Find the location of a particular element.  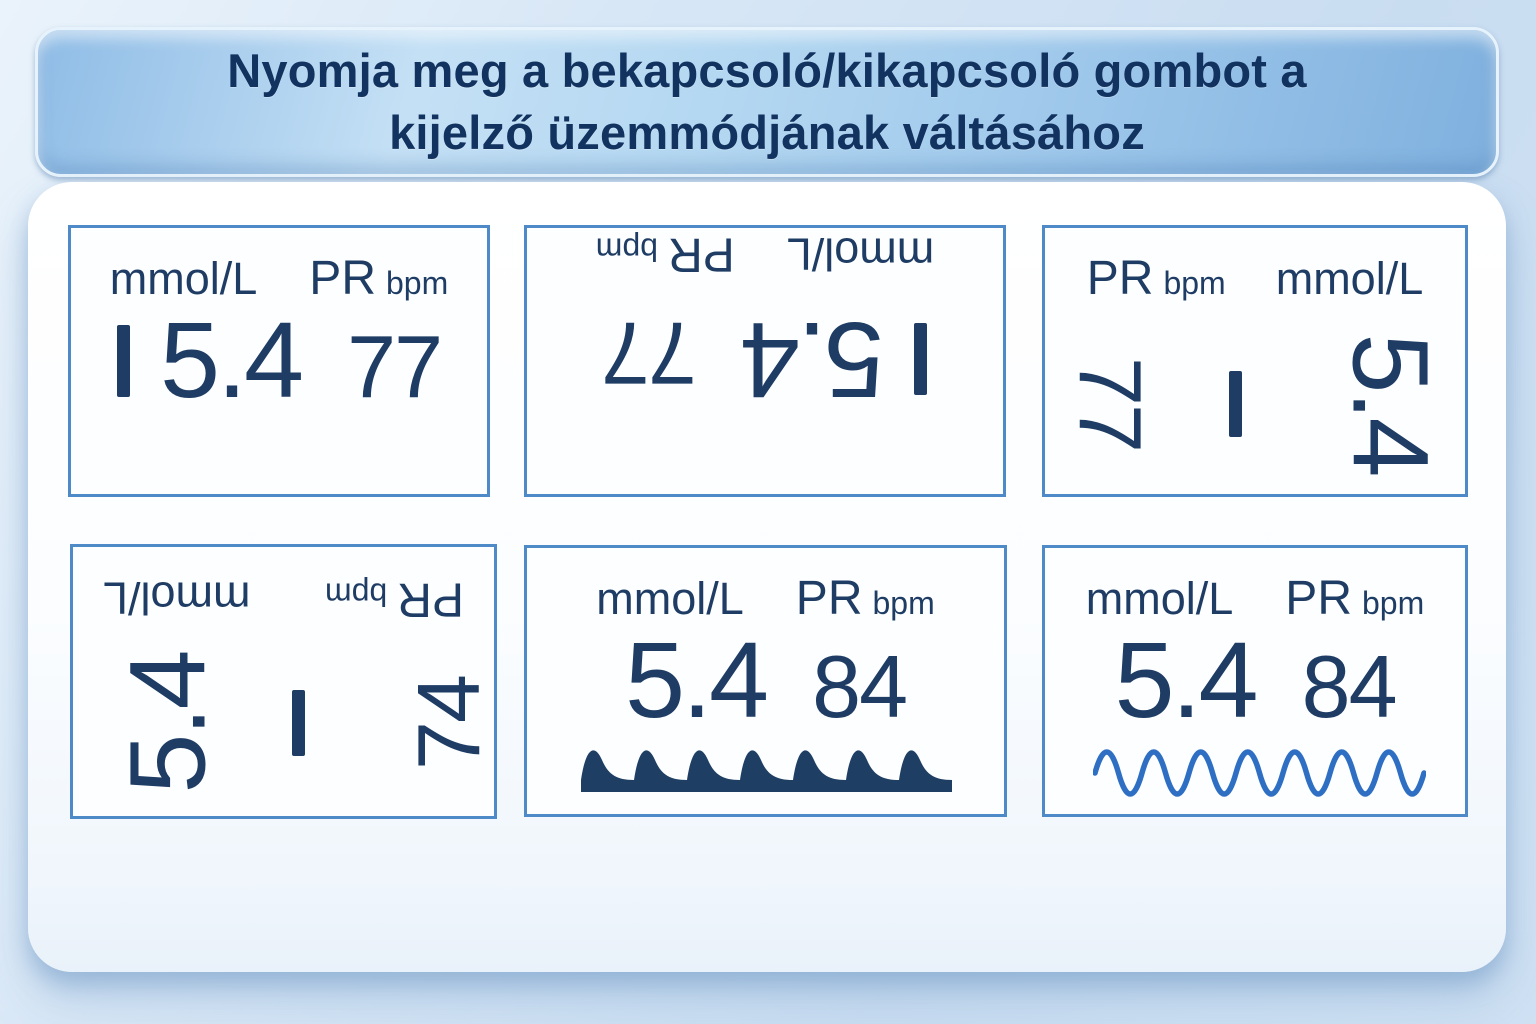

display-panel-waveform-line: mmol/L PR bpm 5.4 84 is located at coordinates (1255, 681).